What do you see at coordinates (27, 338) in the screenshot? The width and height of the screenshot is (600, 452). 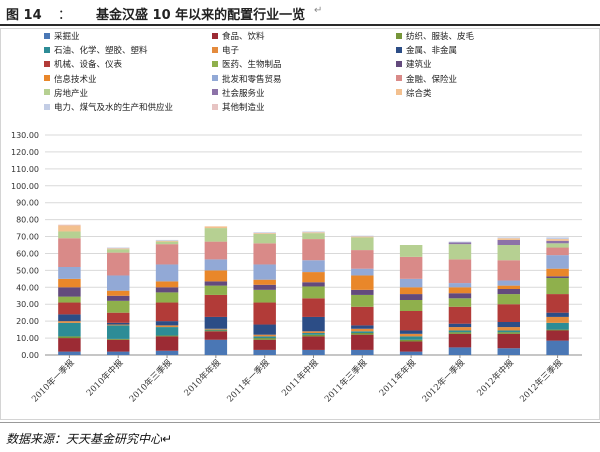 I see `y-tick-label: 10.00` at bounding box center [27, 338].